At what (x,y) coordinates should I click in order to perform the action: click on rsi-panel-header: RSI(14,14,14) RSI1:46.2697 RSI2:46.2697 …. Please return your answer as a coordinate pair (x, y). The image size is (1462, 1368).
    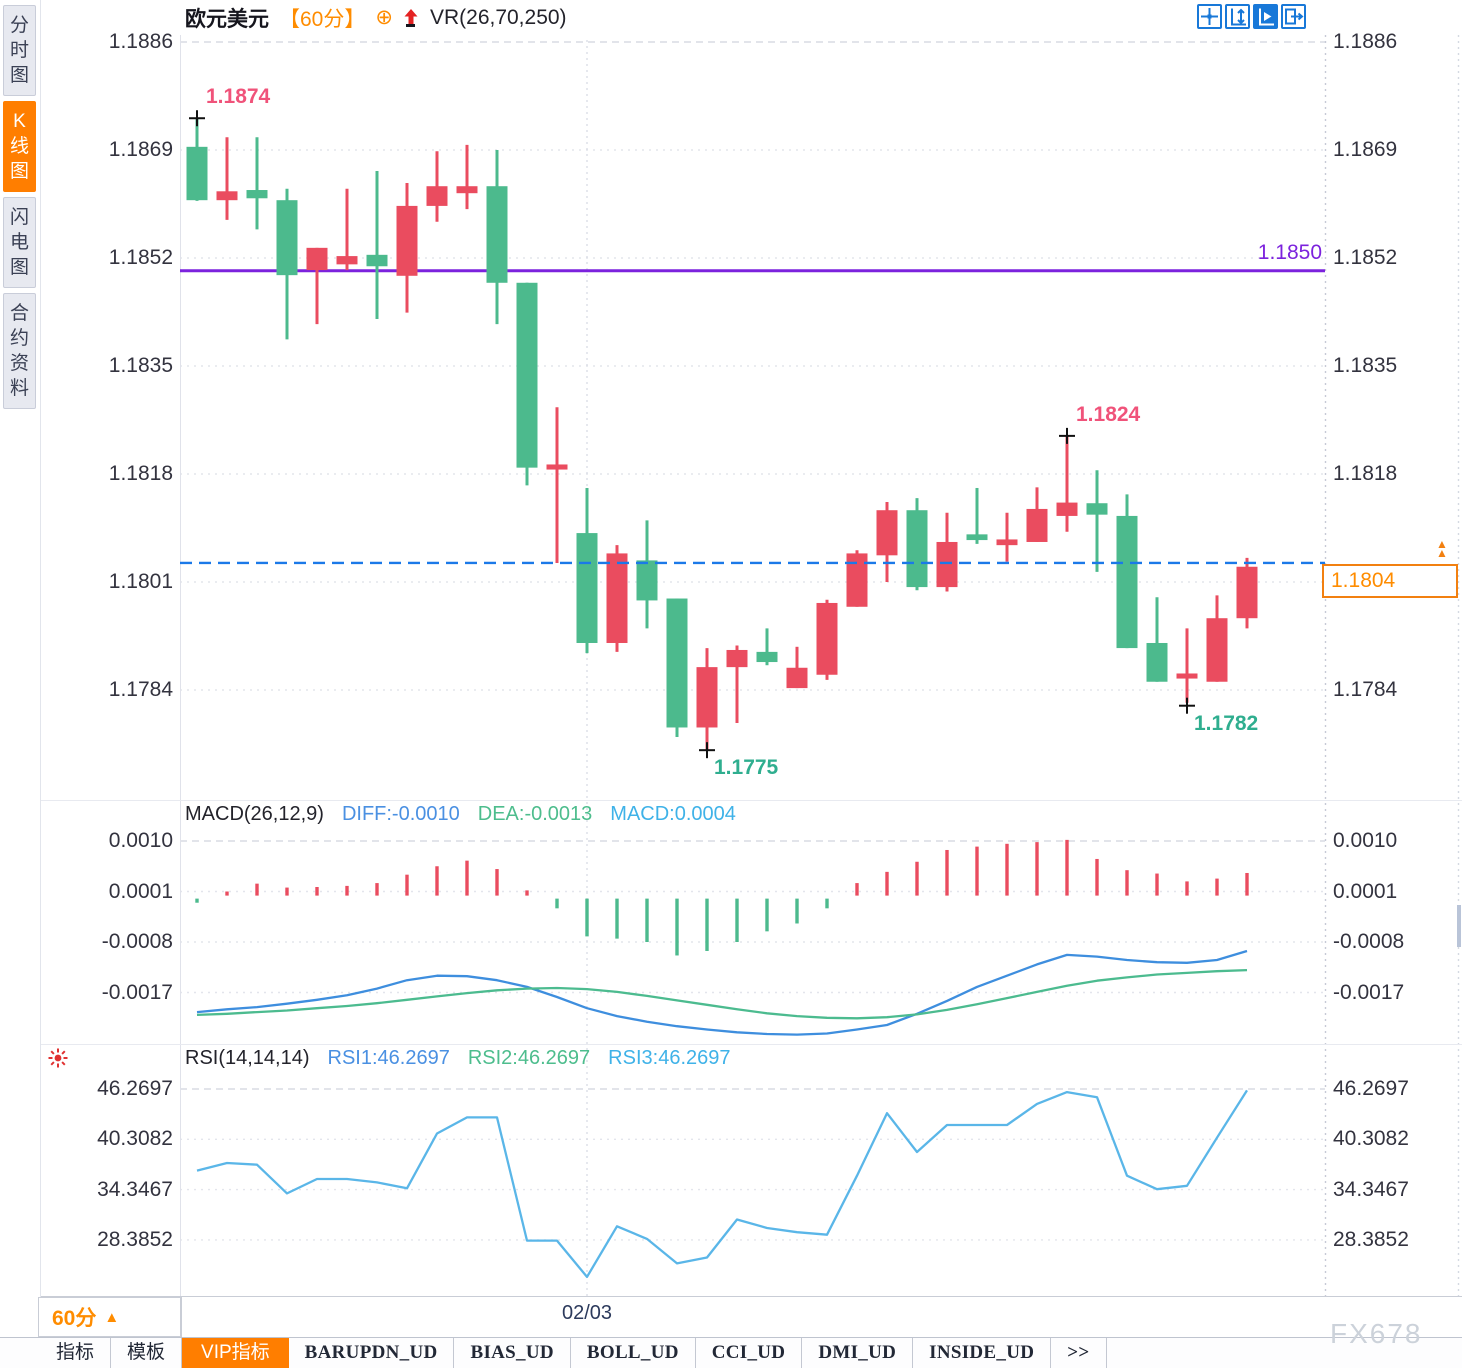
    Looking at the image, I should click on (458, 1058).